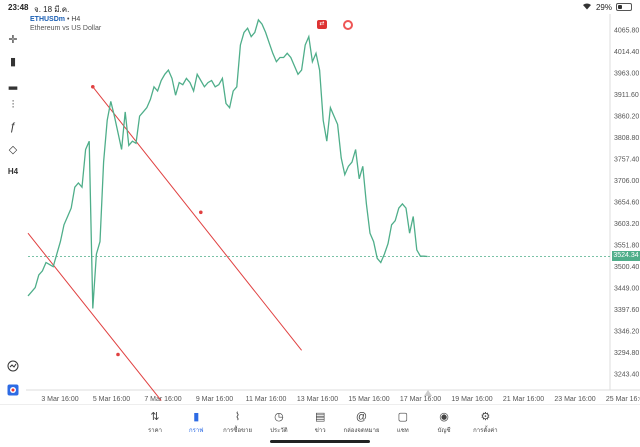 The width and height of the screenshot is (640, 447). I want to click on chart-icon: ▮, so click(196, 417).